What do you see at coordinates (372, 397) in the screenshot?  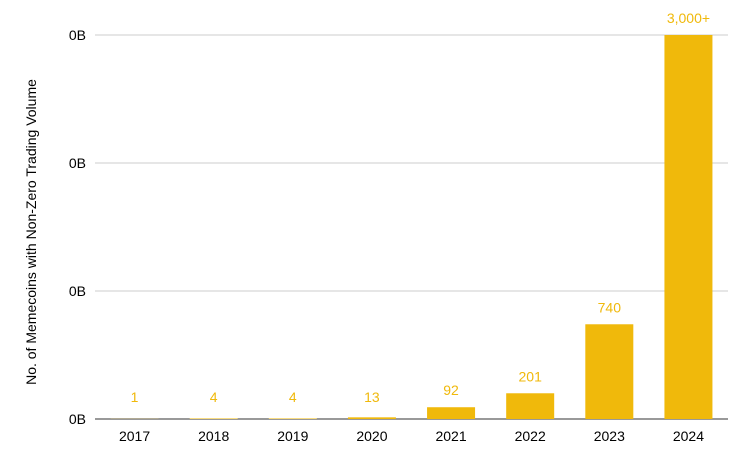 I see `data-label: 13` at bounding box center [372, 397].